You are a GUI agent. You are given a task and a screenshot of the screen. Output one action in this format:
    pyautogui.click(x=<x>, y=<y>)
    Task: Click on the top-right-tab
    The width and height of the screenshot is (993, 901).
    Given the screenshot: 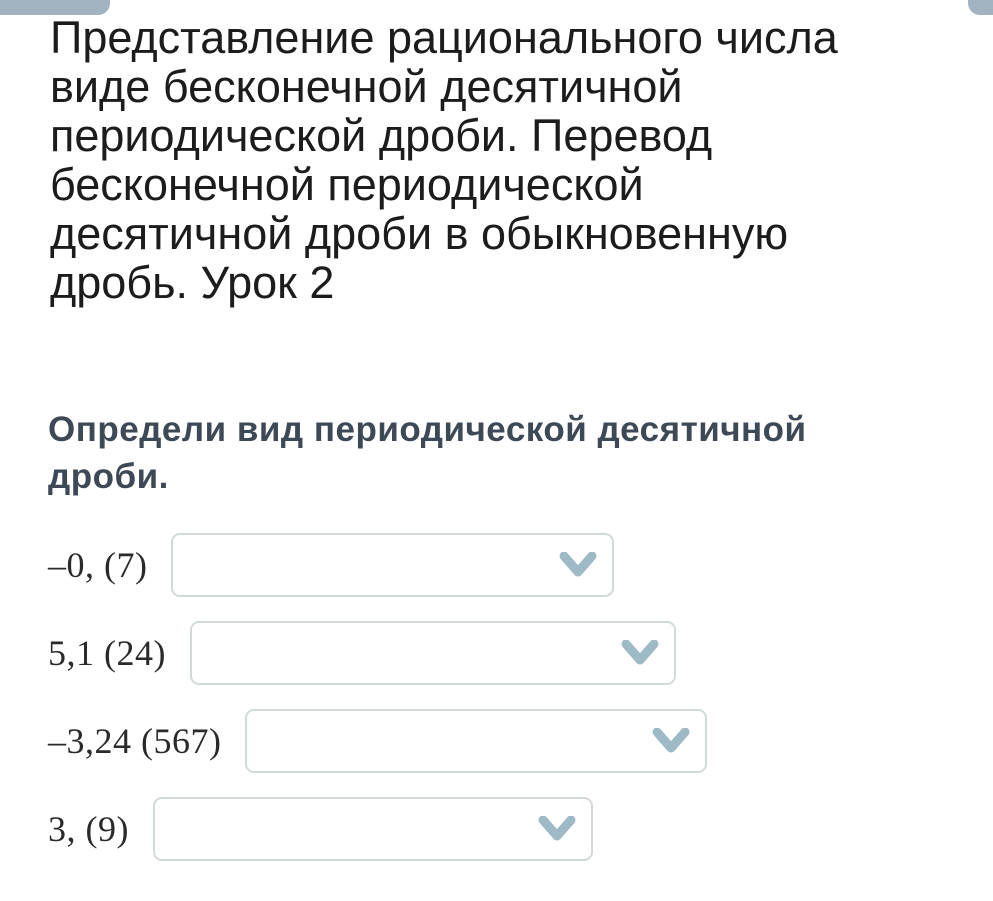 What is the action you would take?
    pyautogui.click(x=980, y=7)
    